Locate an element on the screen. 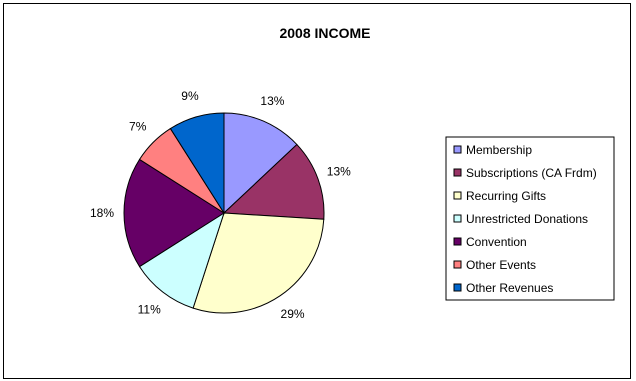 The image size is (636, 381). legend-swatch-subscriptions-ca-frdm is located at coordinates (457, 172).